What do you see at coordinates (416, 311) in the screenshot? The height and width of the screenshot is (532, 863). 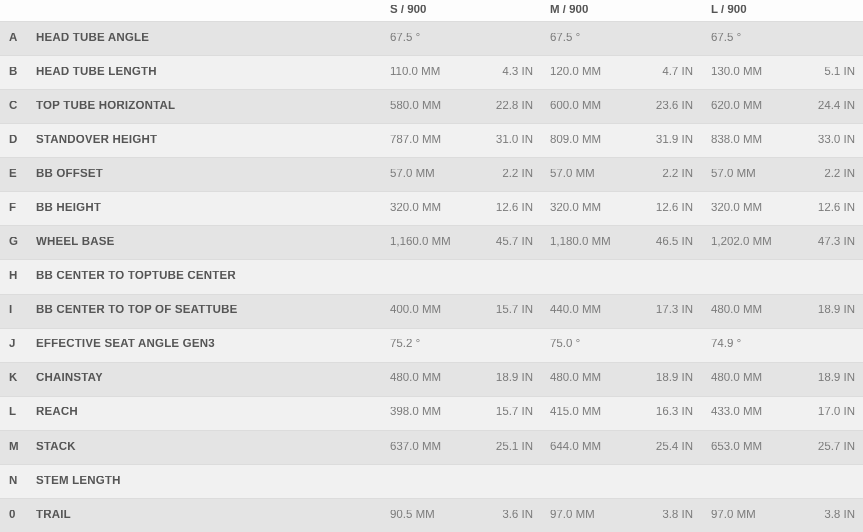 I see `value-s-mm: 400.0 MM` at bounding box center [416, 311].